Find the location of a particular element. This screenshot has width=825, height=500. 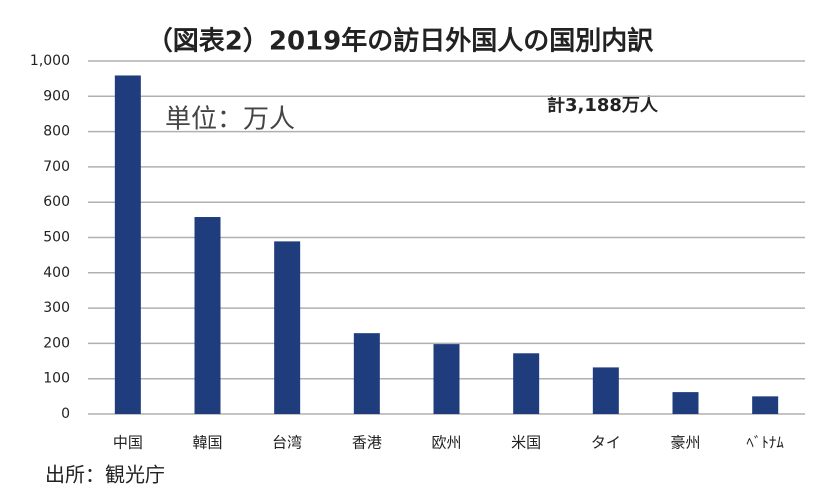

x-tick-label: 香港 is located at coordinates (367, 443).